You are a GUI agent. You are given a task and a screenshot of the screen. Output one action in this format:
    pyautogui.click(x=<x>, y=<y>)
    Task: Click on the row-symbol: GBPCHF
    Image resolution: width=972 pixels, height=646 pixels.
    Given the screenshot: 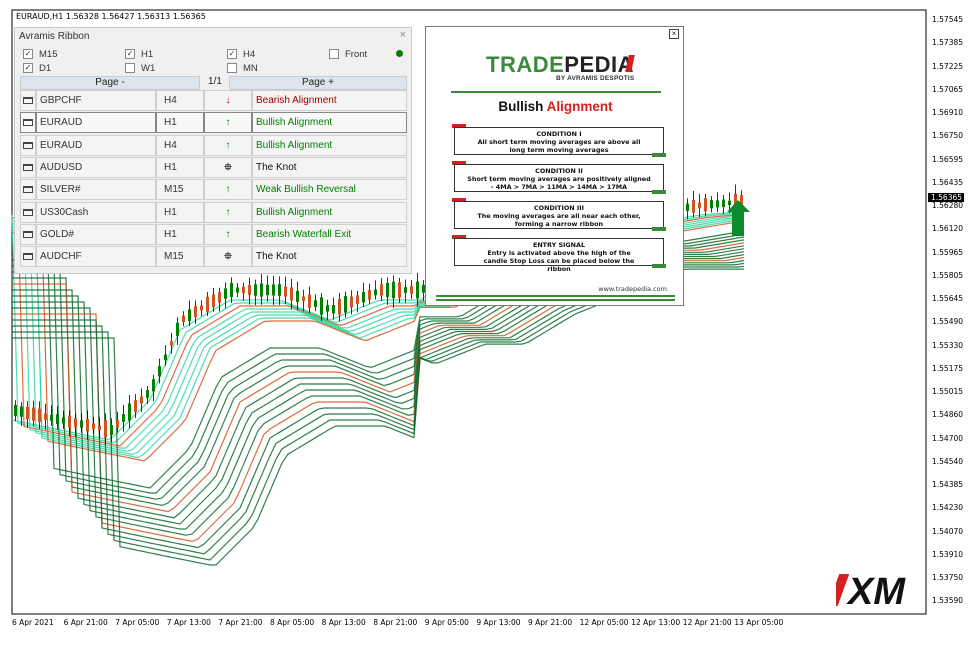 What is the action you would take?
    pyautogui.click(x=96, y=100)
    